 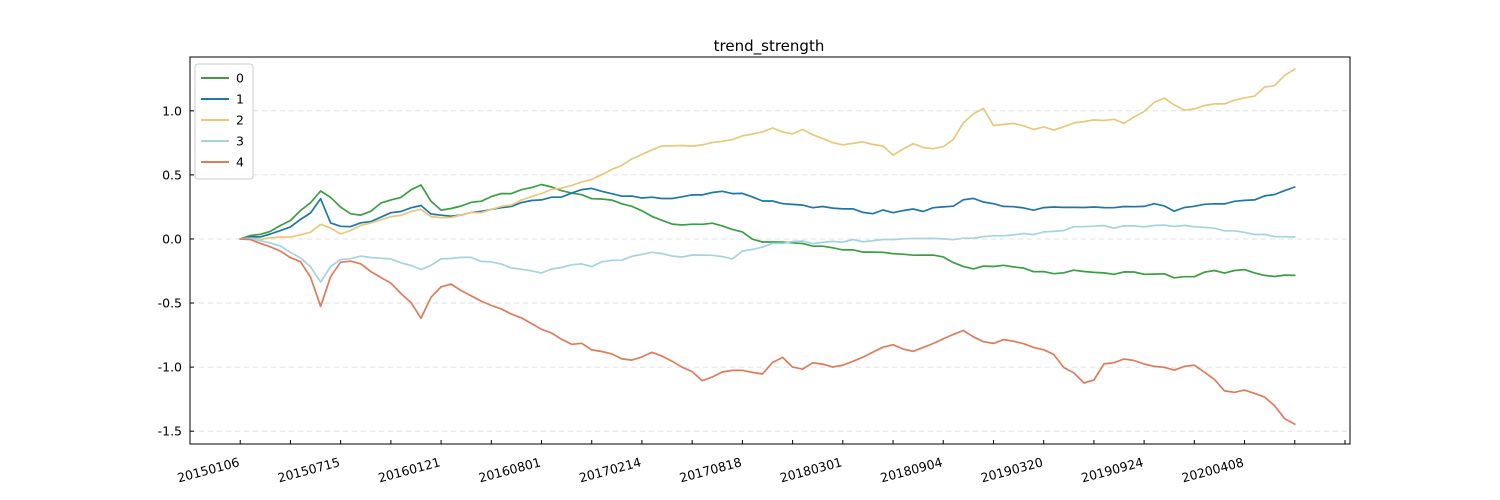 What do you see at coordinates (240, 162) in the screenshot?
I see `legend-label: 4` at bounding box center [240, 162].